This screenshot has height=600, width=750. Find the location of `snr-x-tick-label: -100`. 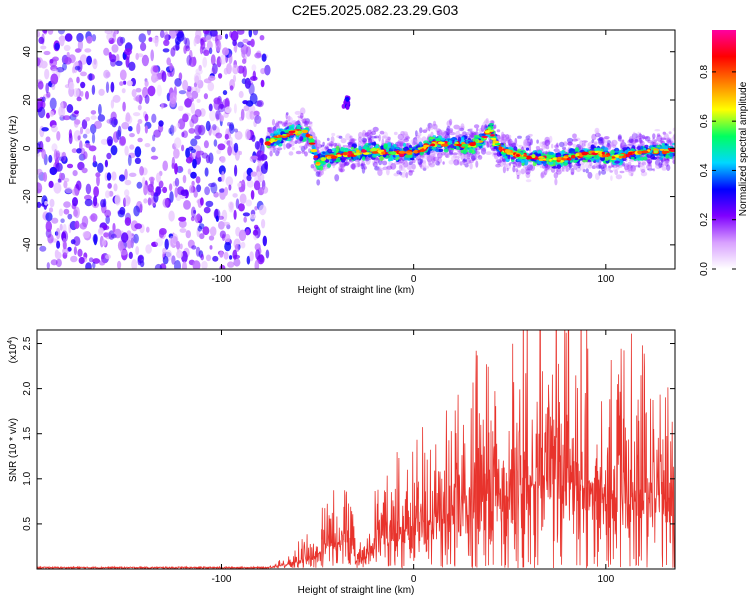

snr-x-tick-label: -100 is located at coordinates (221, 579).